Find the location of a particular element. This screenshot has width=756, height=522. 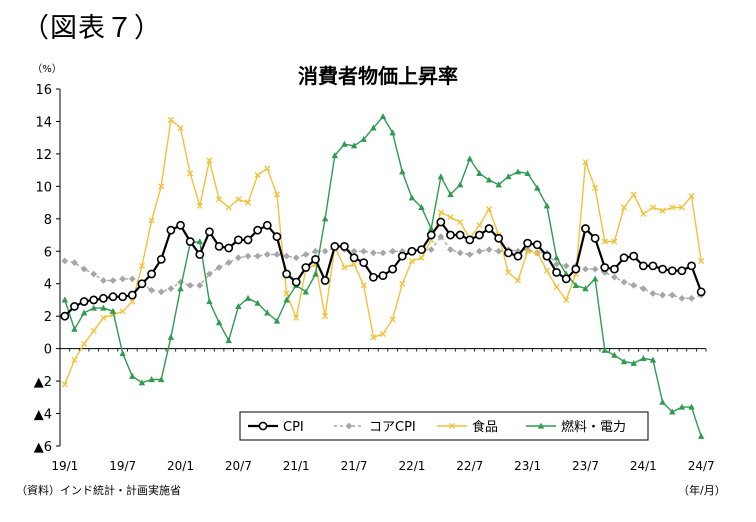

x-tick-label: 21/7 is located at coordinates (354, 466).